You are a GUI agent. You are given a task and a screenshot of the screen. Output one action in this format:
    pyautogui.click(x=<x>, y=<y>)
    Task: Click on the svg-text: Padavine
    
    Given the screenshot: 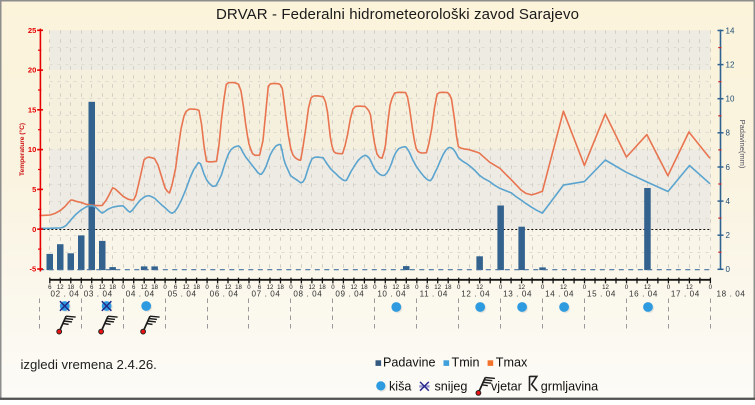 What is the action you would take?
    pyautogui.click(x=409, y=362)
    